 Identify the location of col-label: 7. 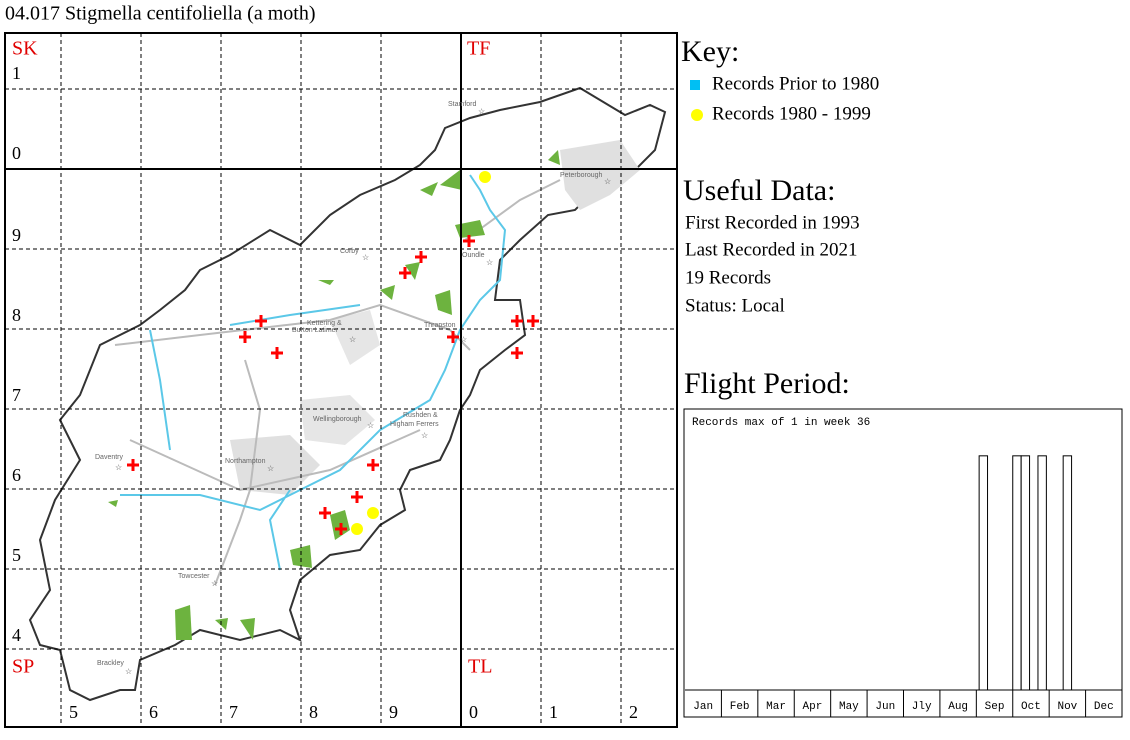
(233, 712).